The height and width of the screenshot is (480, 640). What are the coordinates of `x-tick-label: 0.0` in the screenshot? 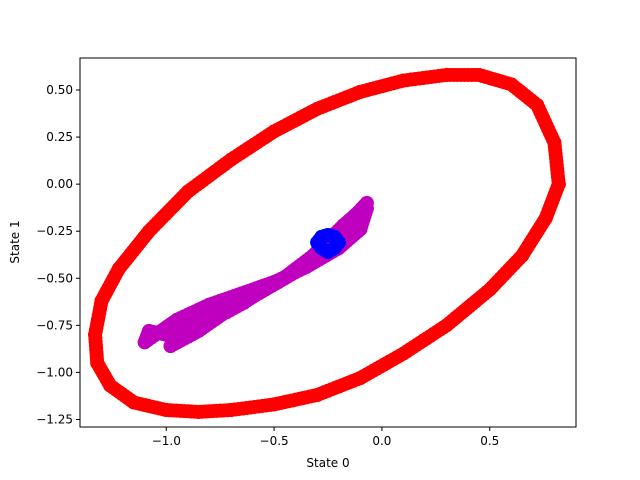 It's located at (381, 441).